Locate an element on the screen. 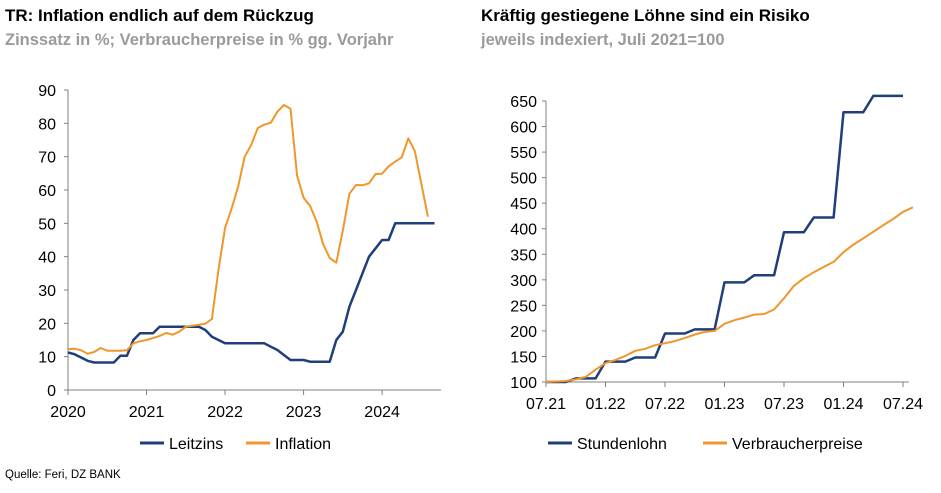 The image size is (941, 493). left-legend-label-leitzins: Leitzins is located at coordinates (196, 444).